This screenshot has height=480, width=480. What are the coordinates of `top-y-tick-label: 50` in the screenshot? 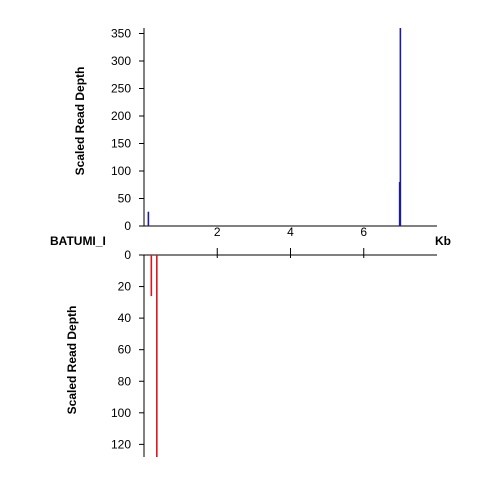 It's located at (125, 199).